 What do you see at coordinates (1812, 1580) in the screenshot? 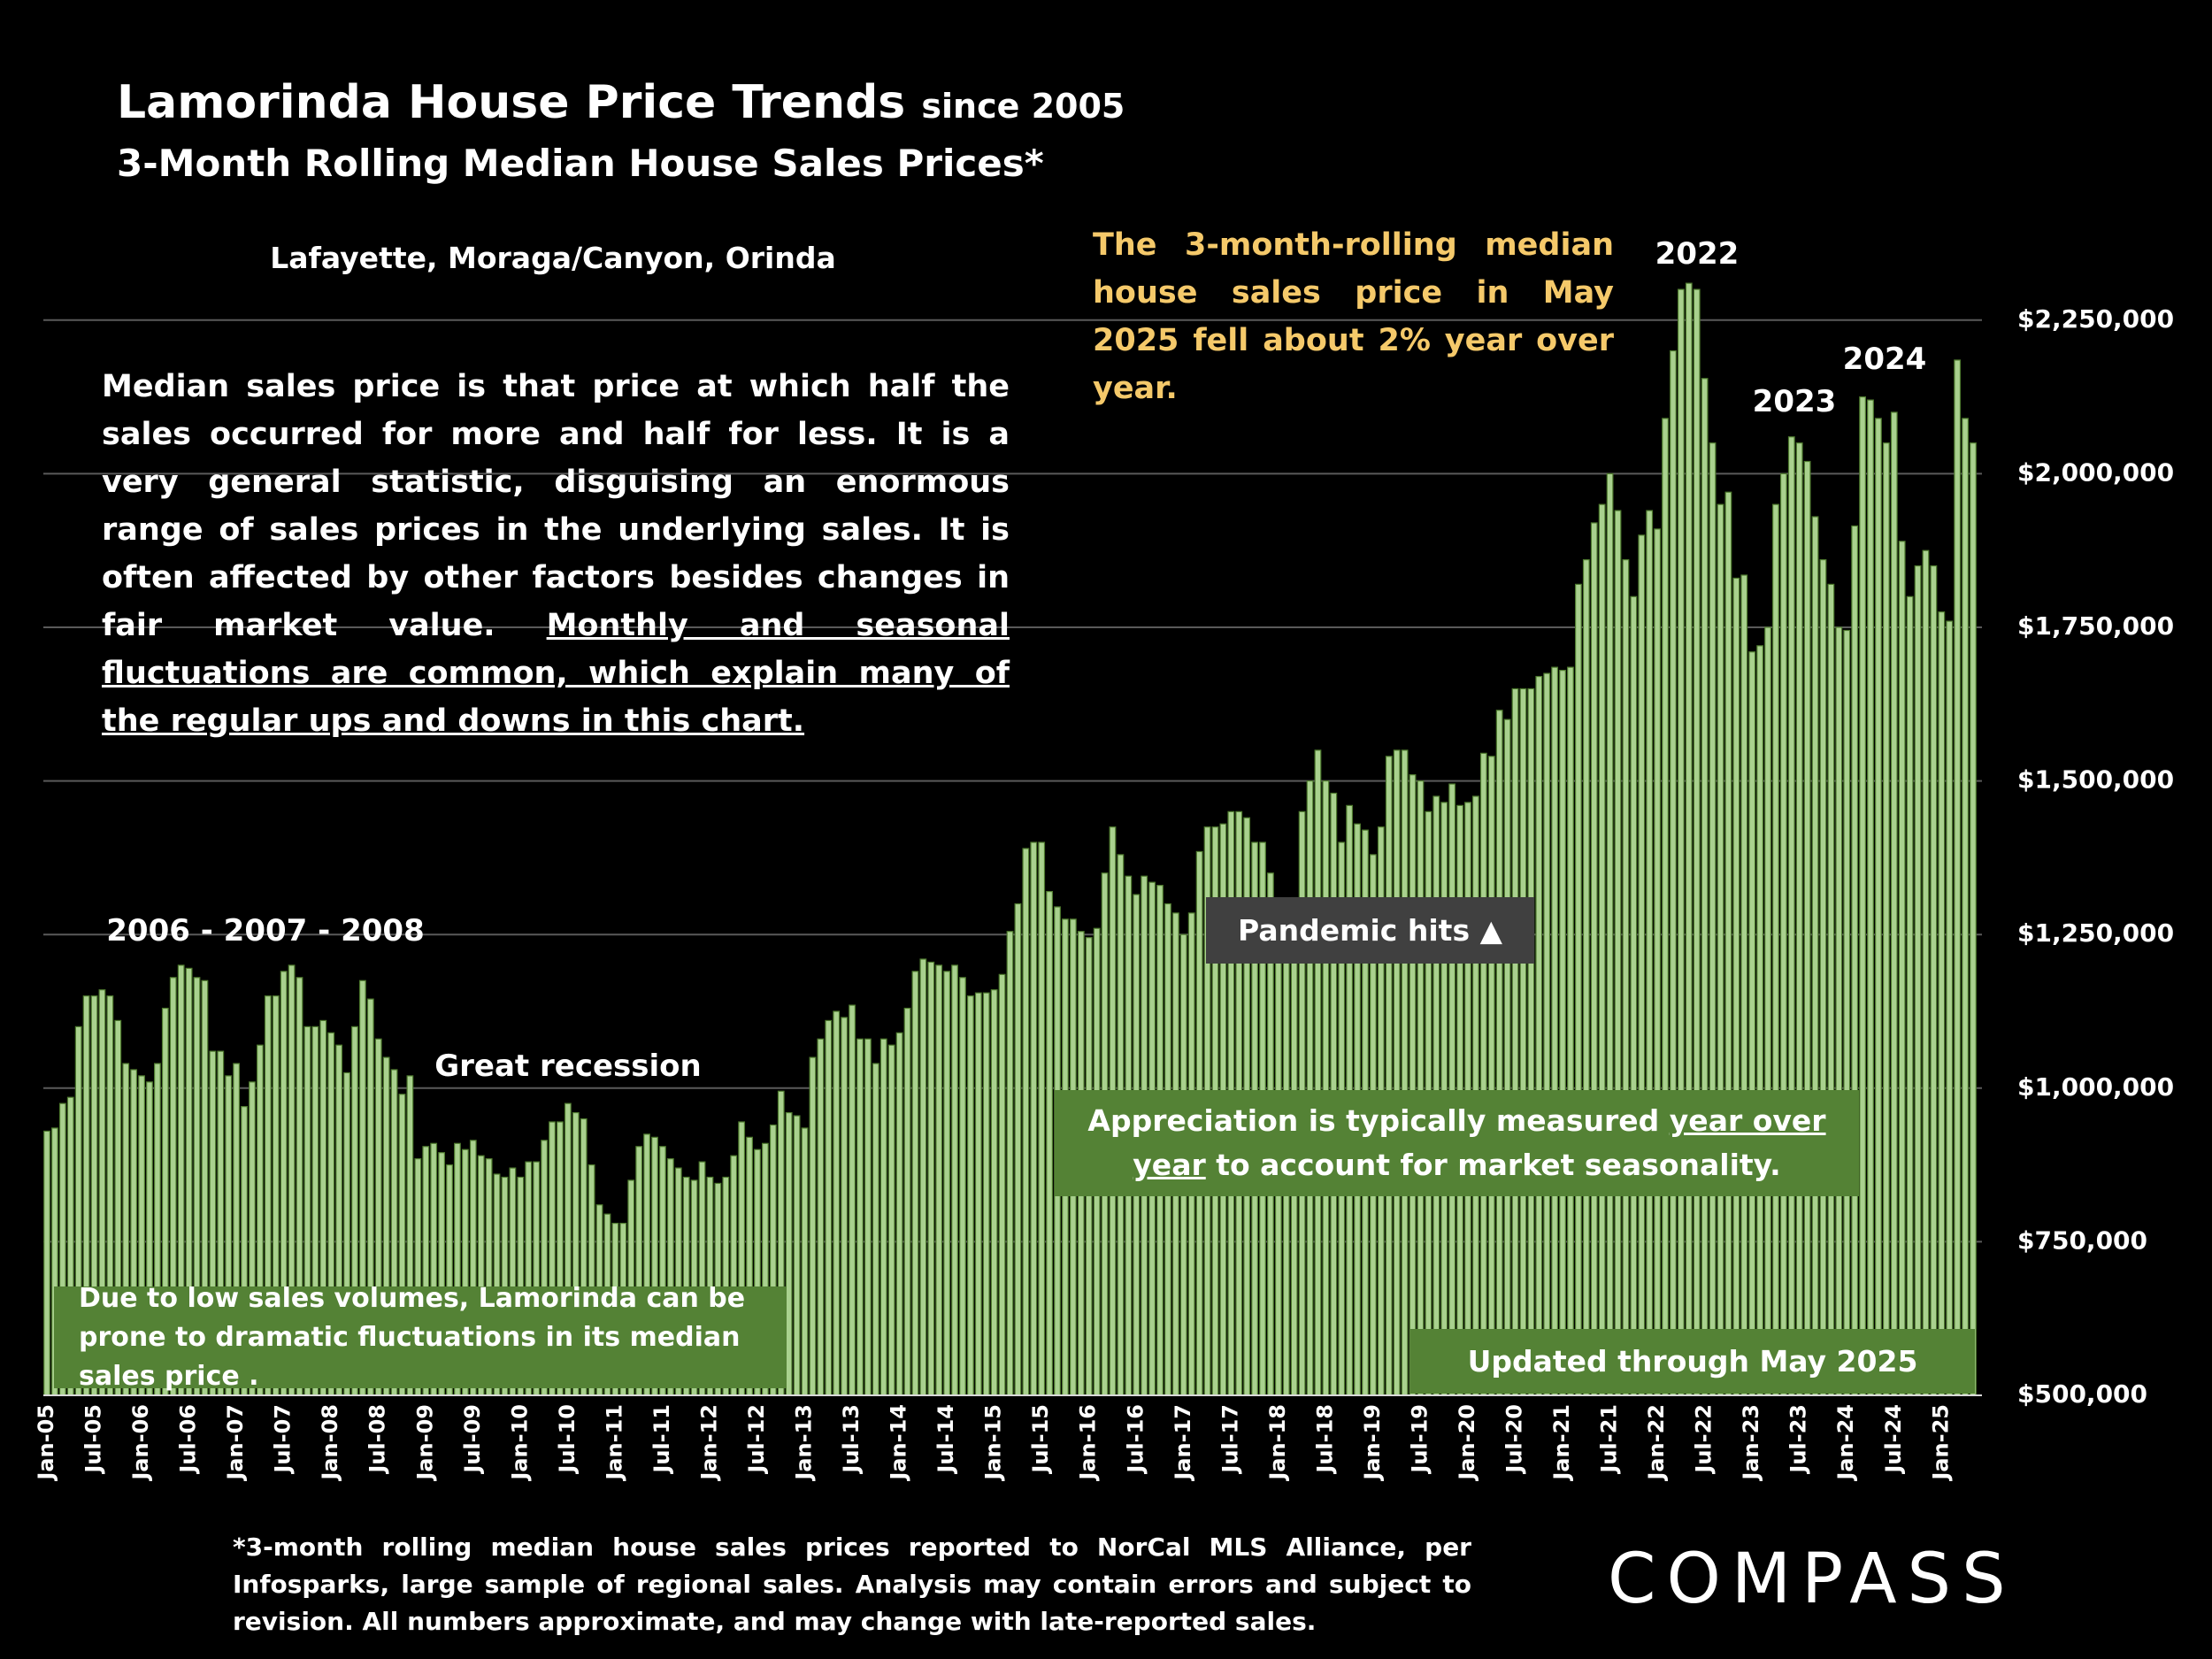
I see `brand-logo: COMPASS` at bounding box center [1812, 1580].